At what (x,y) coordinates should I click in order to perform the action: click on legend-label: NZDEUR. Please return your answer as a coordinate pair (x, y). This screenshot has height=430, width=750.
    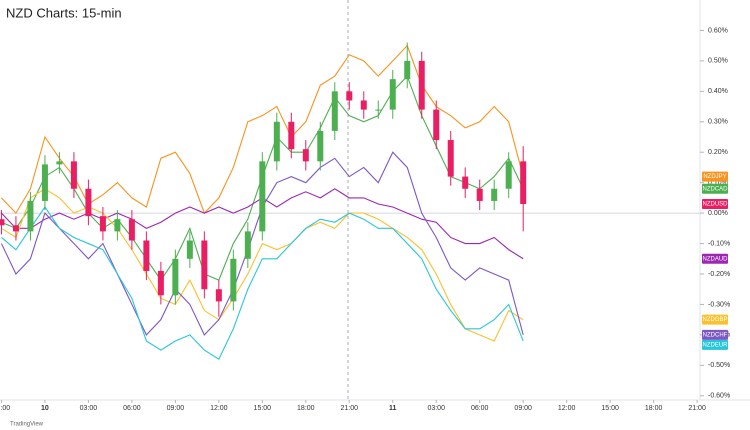
    Looking at the image, I should click on (716, 345).